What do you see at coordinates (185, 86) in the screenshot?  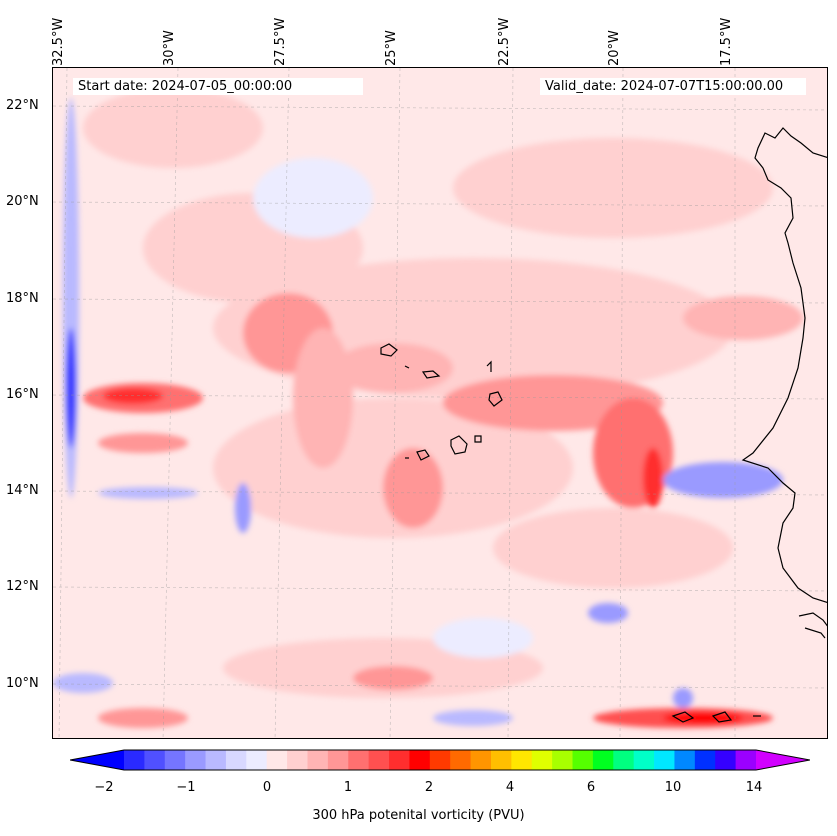 I see `start-date-text: Start date: 2024-07-05_00:00:00` at bounding box center [185, 86].